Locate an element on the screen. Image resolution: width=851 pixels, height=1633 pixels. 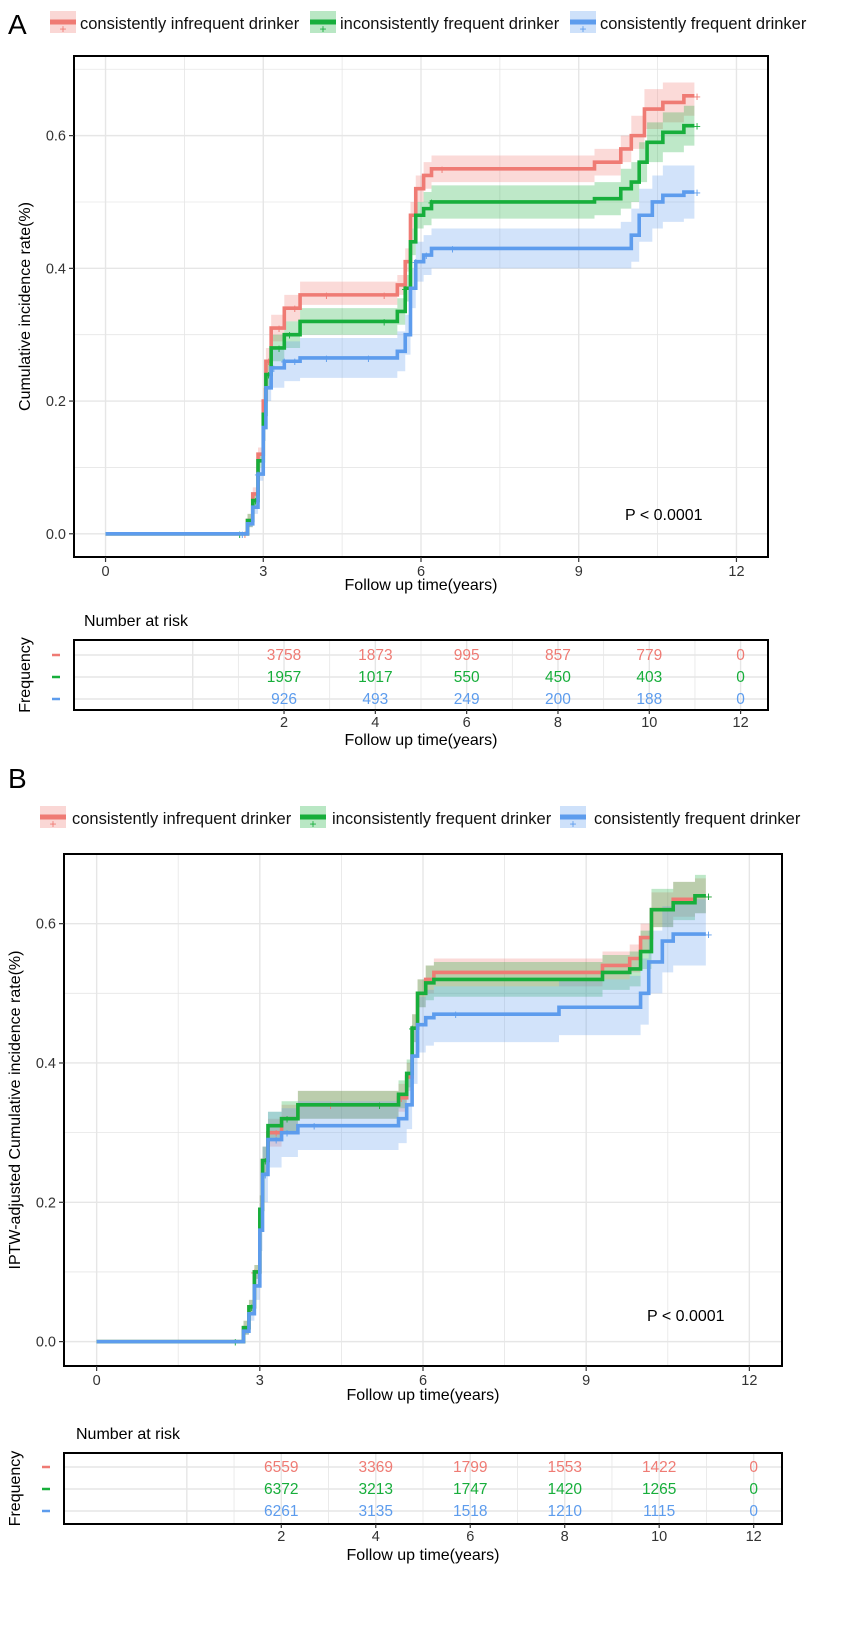
series-line is located at coordinates (400, 363).